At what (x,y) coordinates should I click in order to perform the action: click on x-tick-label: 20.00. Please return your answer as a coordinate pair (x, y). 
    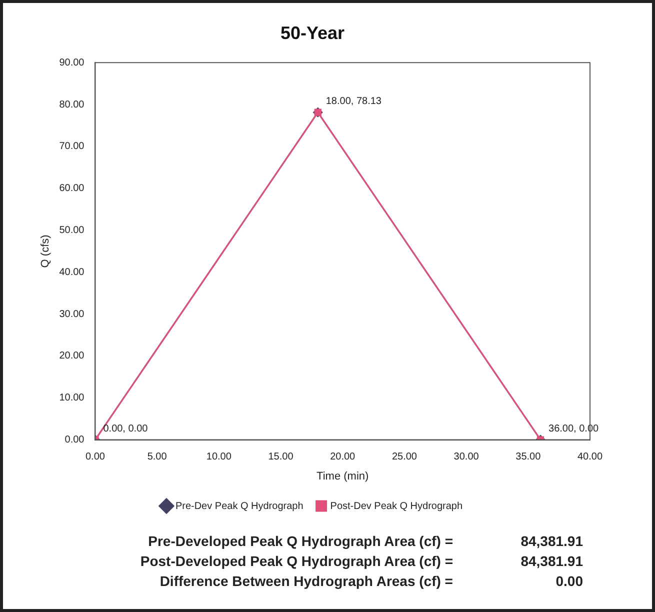
    Looking at the image, I should click on (343, 457).